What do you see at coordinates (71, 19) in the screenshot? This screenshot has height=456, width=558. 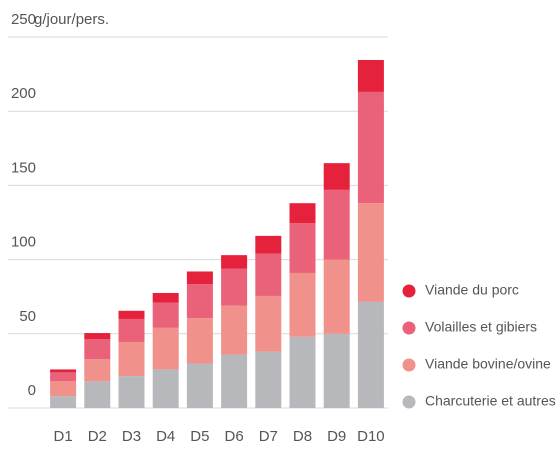 I see `y-axis-label: g/jour/pers.` at bounding box center [71, 19].